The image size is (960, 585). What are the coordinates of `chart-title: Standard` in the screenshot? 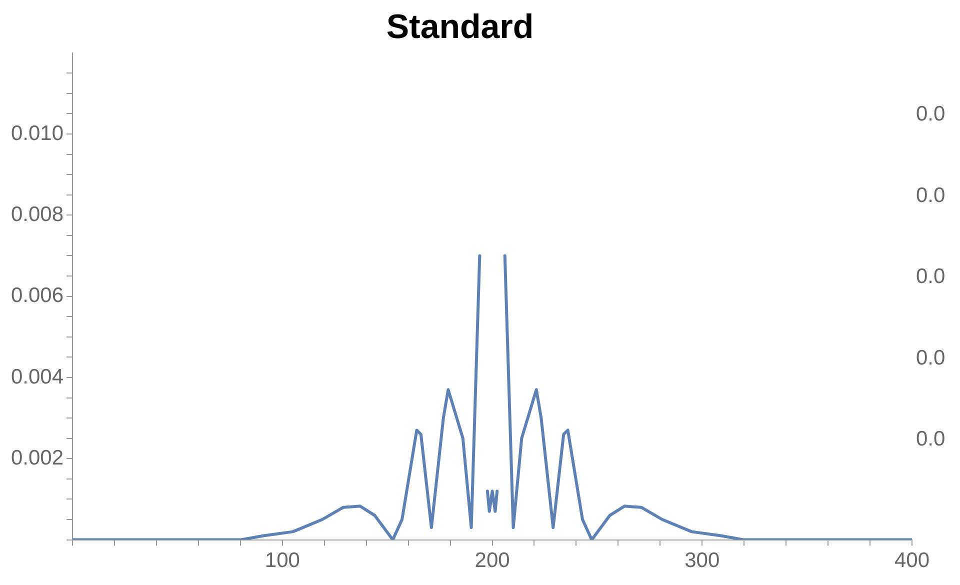 It's located at (460, 27).